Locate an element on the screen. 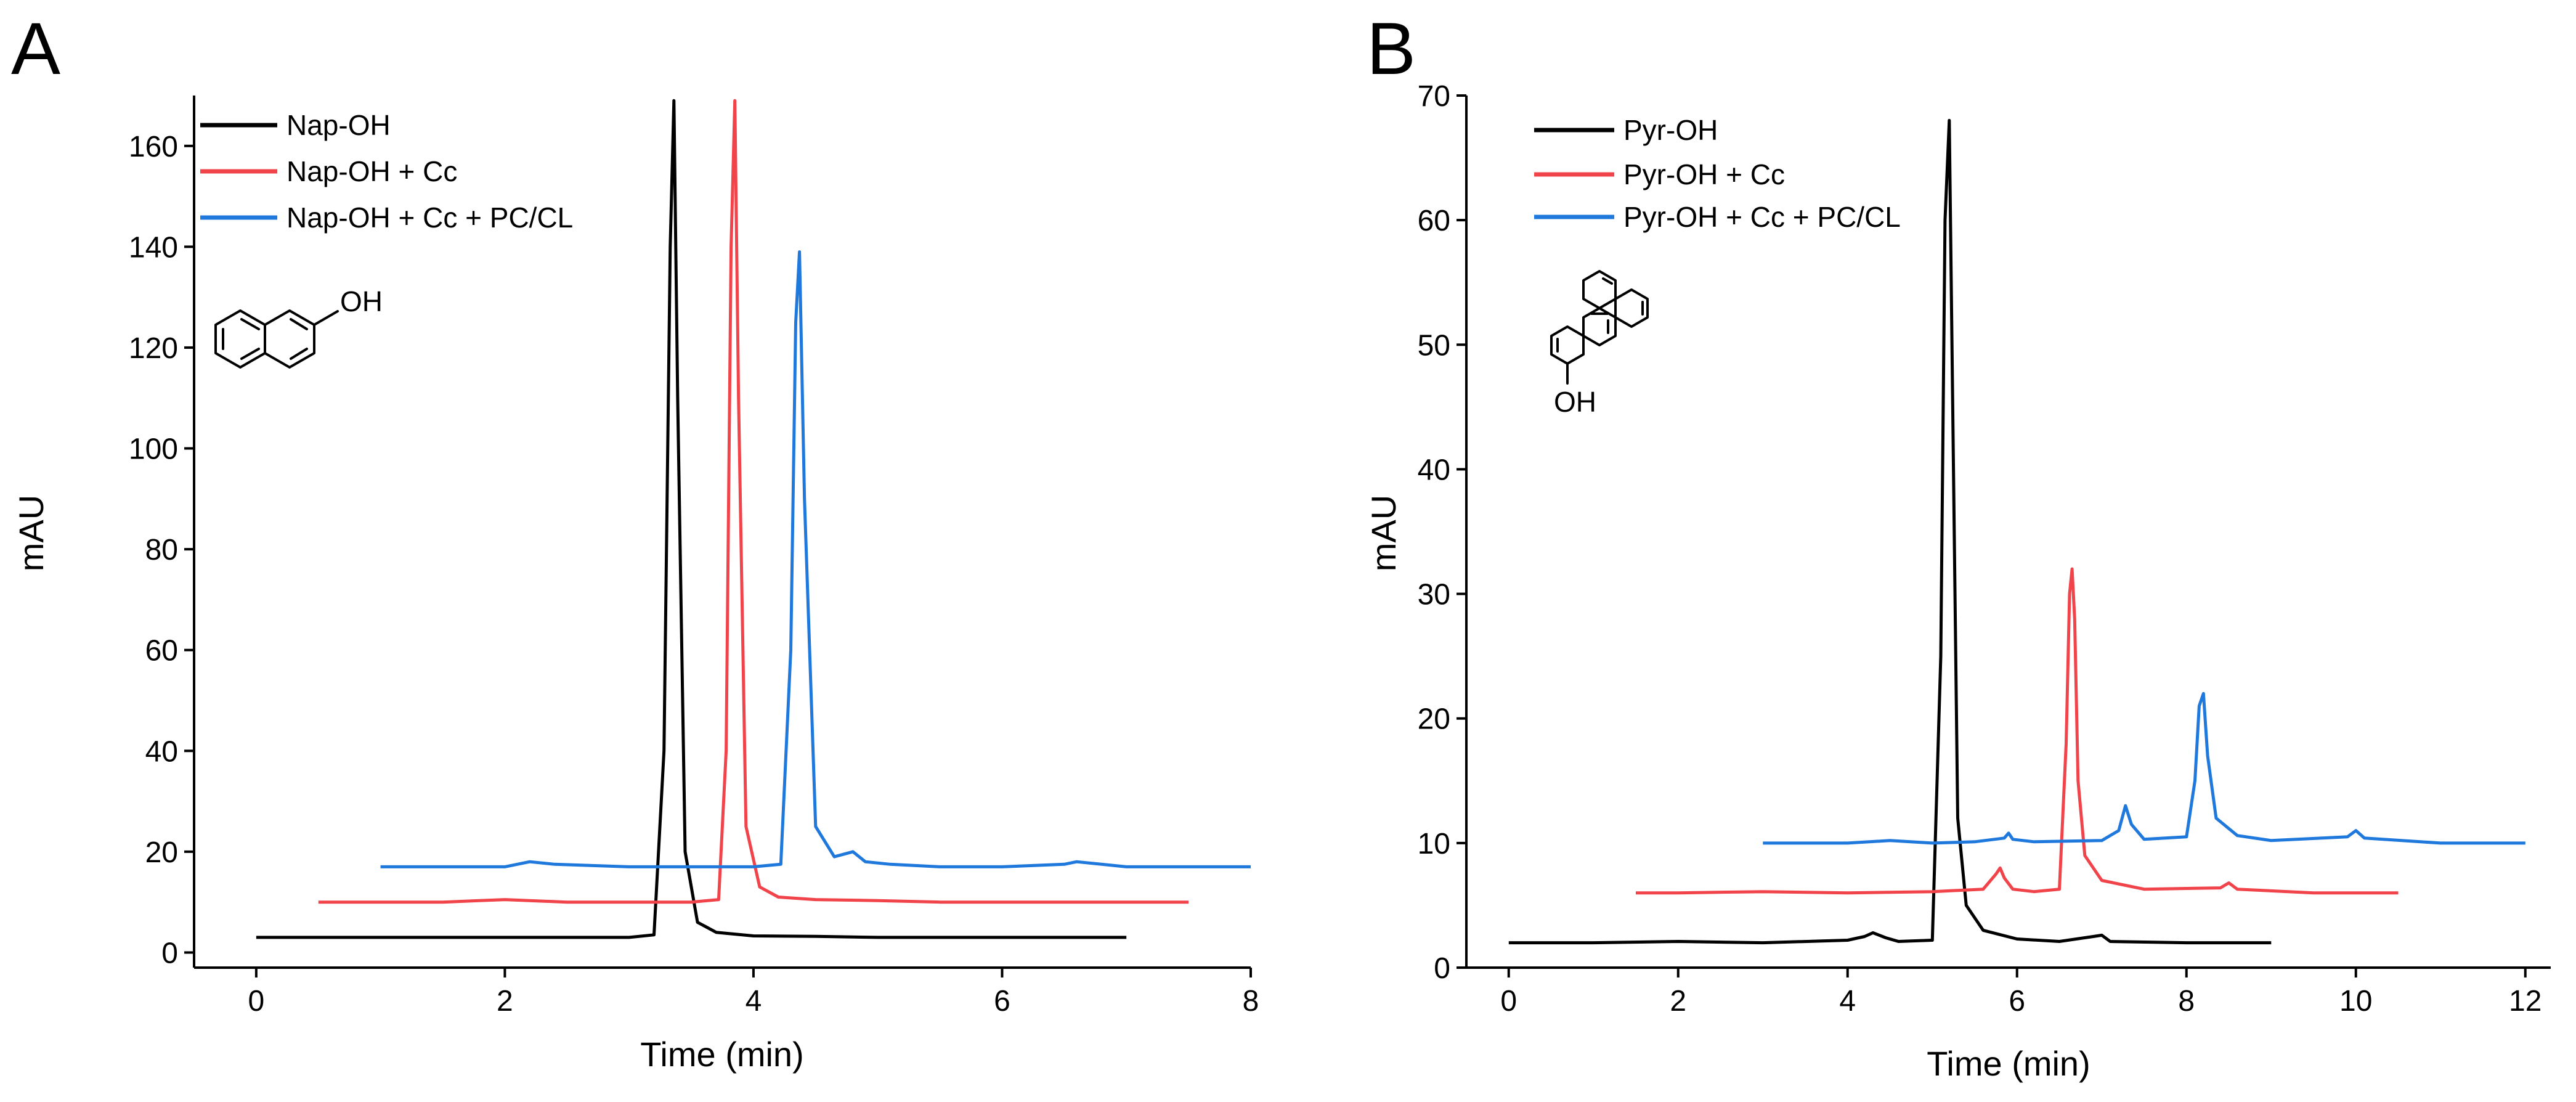  legend-label-pyr-oh-cc-pccl: Pyr-OH + Cc + PC/CL is located at coordinates (1762, 217).